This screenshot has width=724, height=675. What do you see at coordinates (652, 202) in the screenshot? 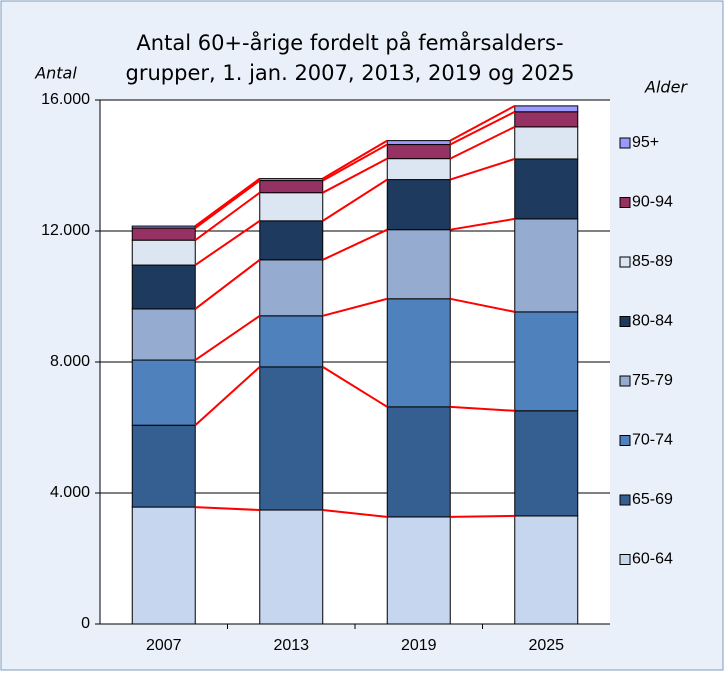
I see `legend-label: 90-94` at bounding box center [652, 202].